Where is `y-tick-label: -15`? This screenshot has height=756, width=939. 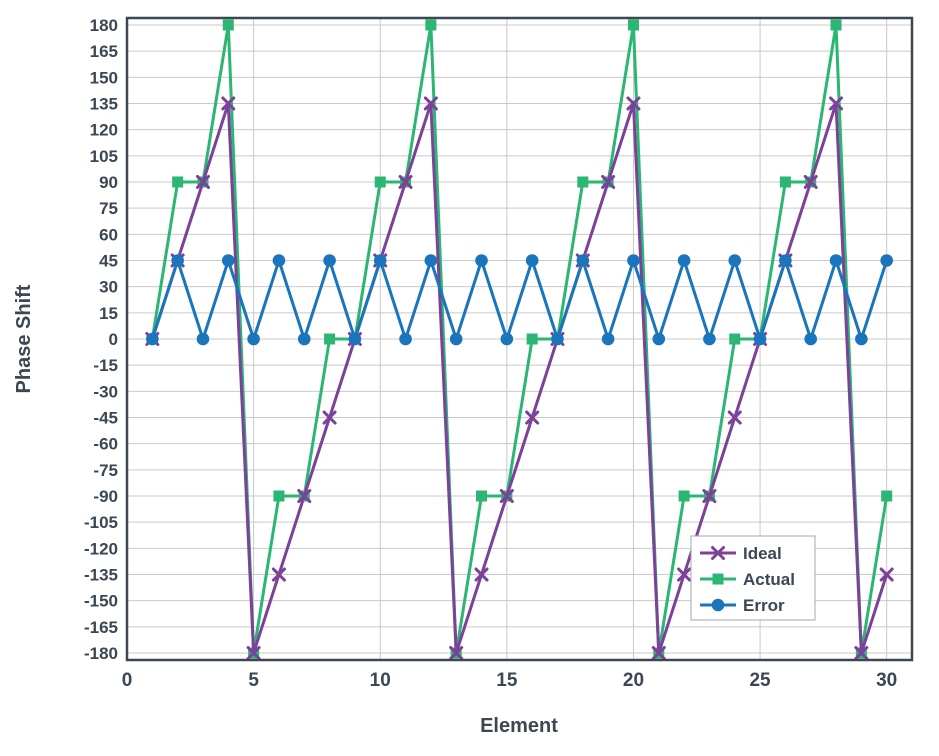 y-tick-label: -15 is located at coordinates (105, 365).